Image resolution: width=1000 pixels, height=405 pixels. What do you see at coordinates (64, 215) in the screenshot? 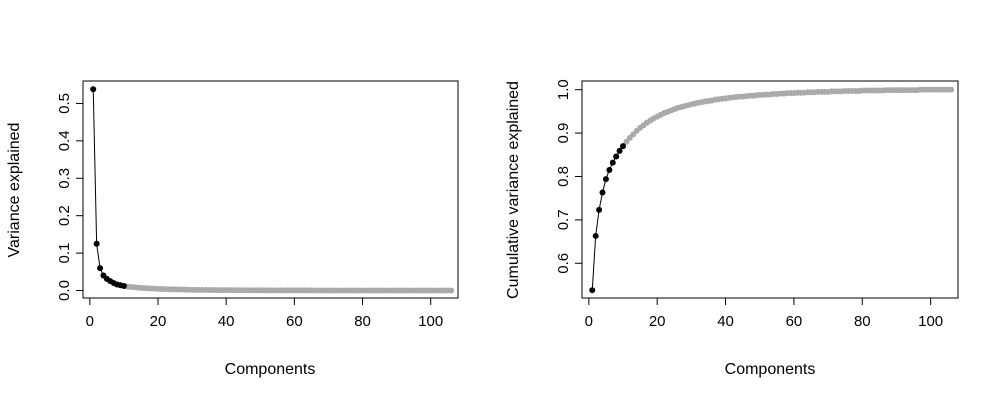
I see `y-tick-label: 0.2` at bounding box center [64, 215].